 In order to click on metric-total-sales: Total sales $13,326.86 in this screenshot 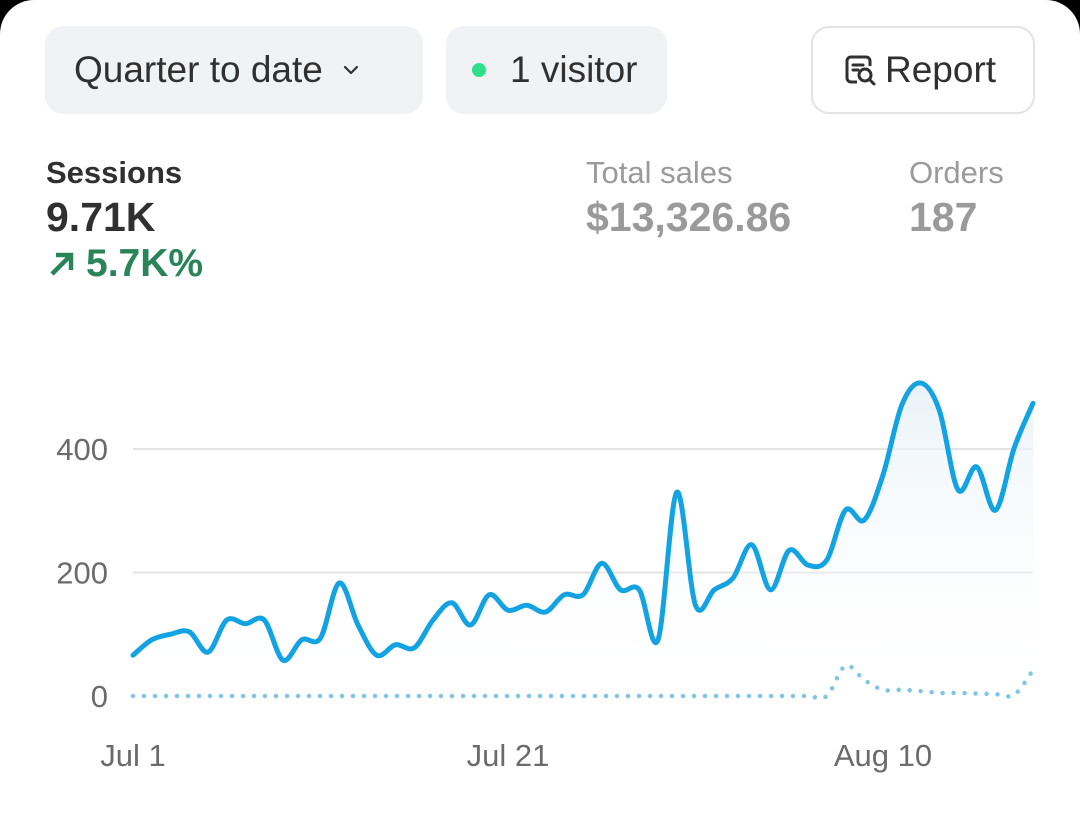, I will do `click(688, 198)`.